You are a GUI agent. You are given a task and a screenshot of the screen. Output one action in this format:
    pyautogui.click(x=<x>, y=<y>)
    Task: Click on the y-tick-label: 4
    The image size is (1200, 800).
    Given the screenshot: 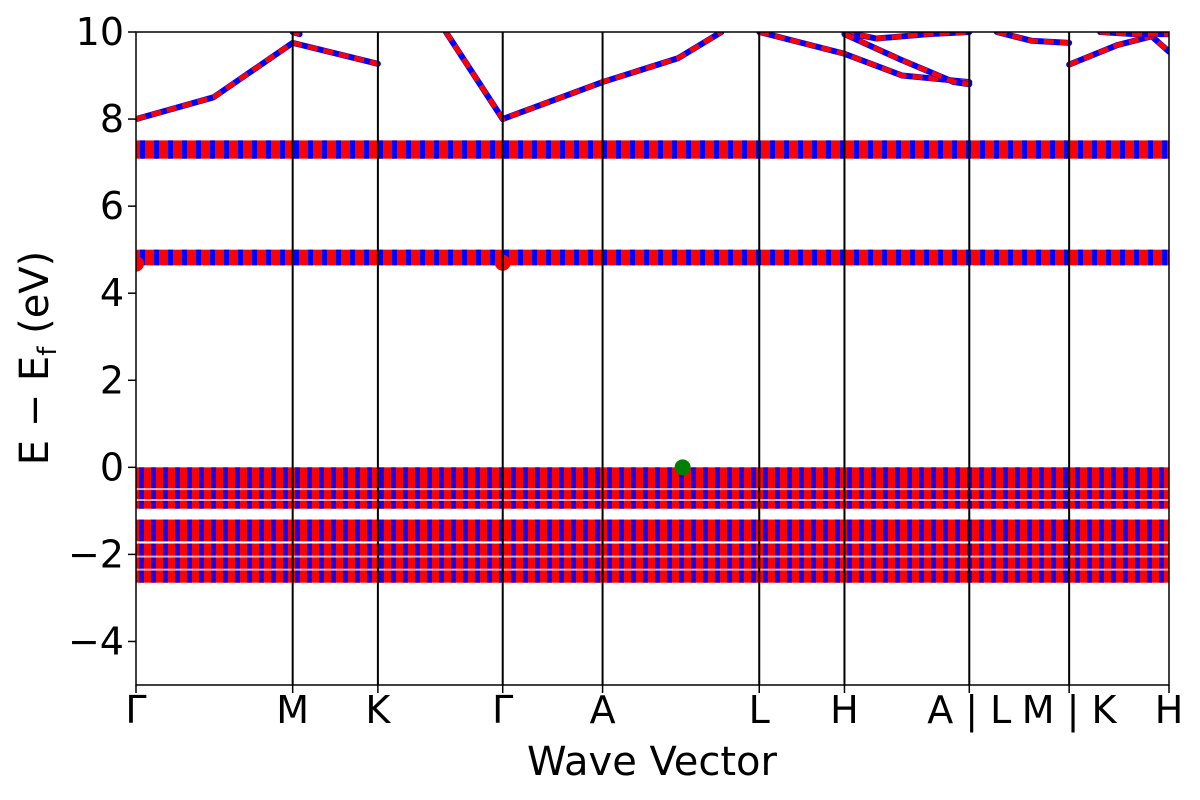 What is the action you would take?
    pyautogui.click(x=112, y=293)
    